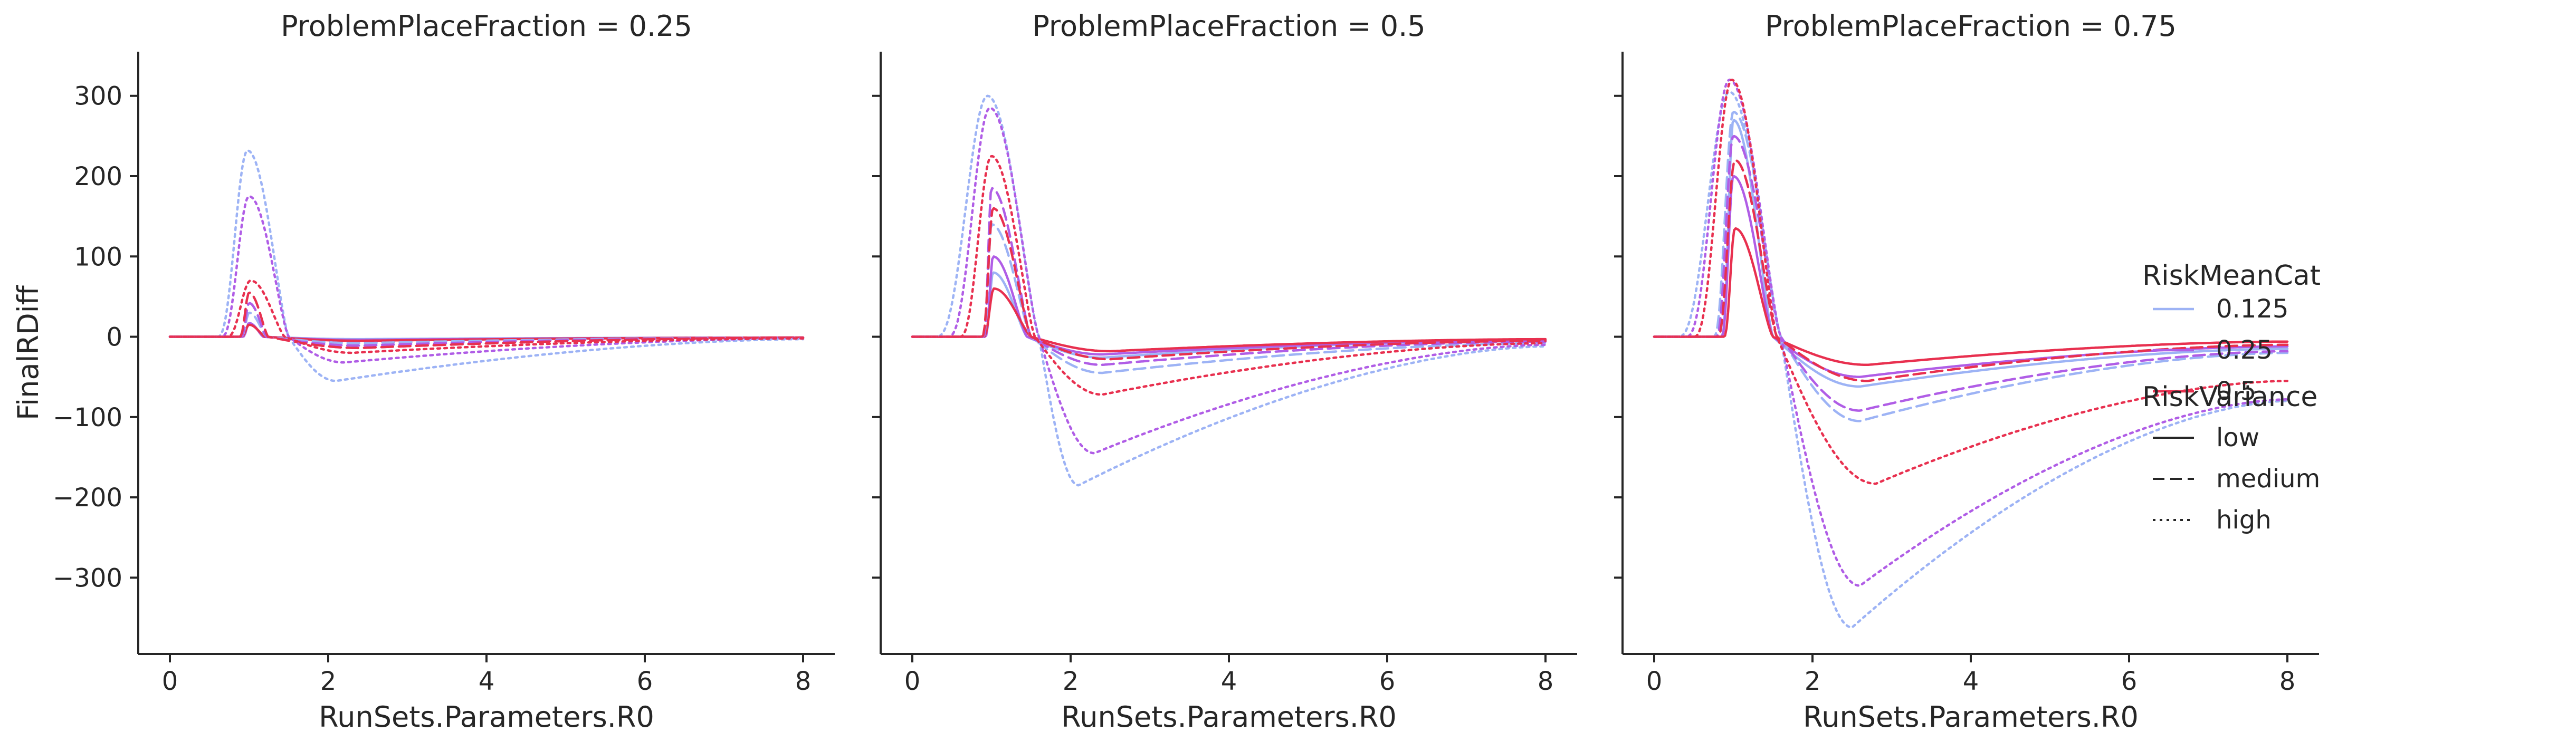 Image resolution: width=2576 pixels, height=751 pixels. Describe the element at coordinates (2237, 437) in the screenshot. I see `legend-label: low` at that location.